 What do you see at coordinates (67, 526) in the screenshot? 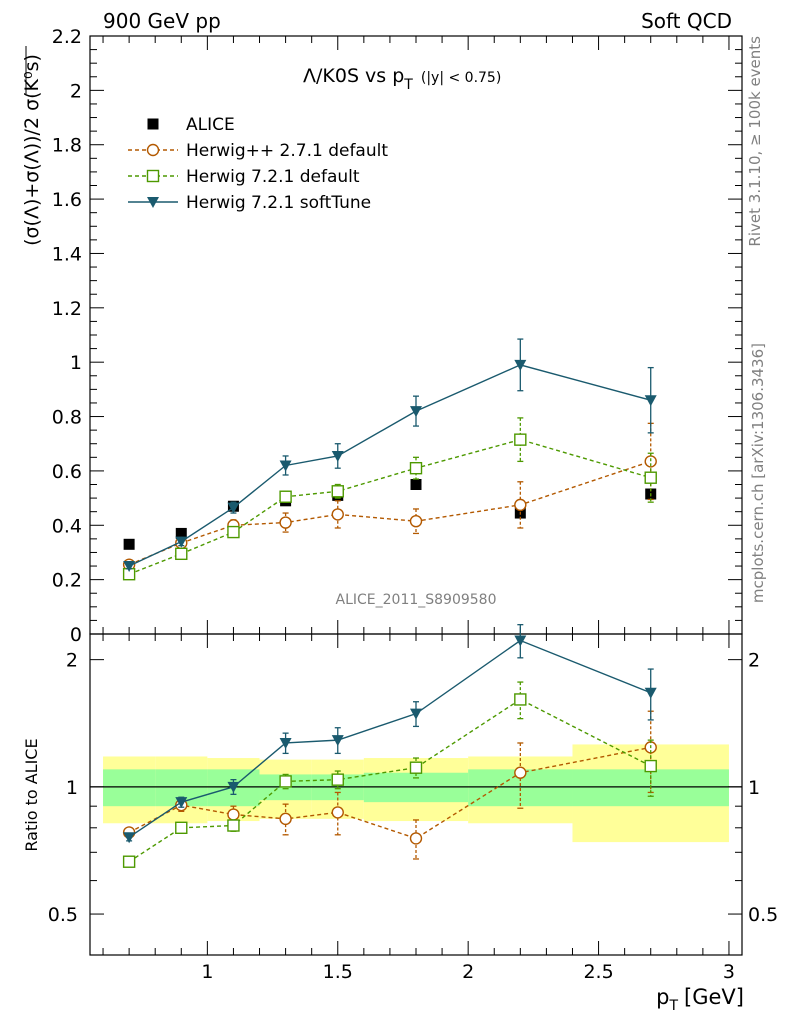
I see `y-tick-label: 0.4` at bounding box center [67, 526].